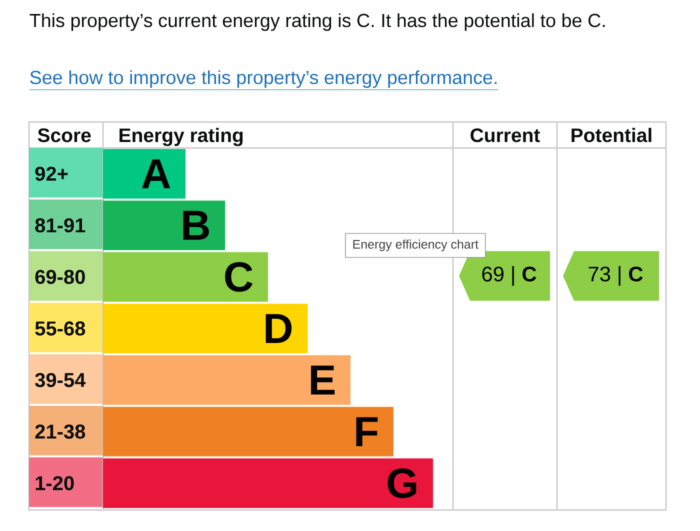 The image size is (700, 531). What do you see at coordinates (60, 431) in the screenshot?
I see `y-tick-label: 21-38` at bounding box center [60, 431].